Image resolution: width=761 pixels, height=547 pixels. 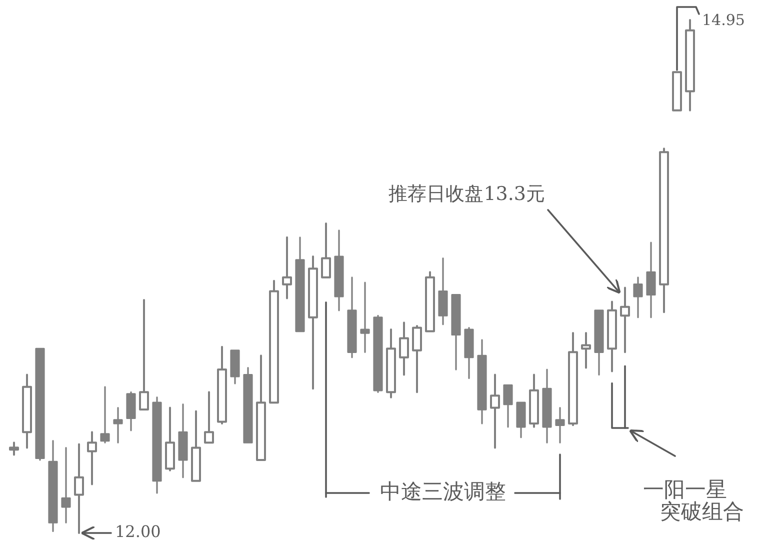 I want to click on annotation: 一阳一星, so click(x=685, y=489).